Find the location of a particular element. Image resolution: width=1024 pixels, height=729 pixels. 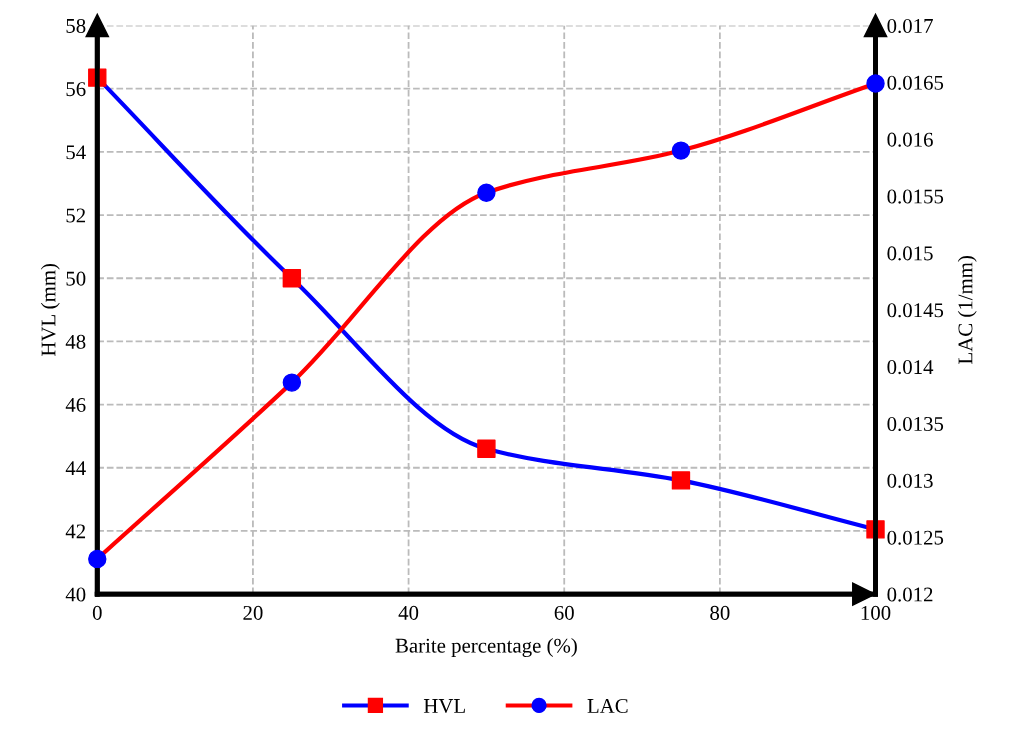

y-tick-label: 52 is located at coordinates (76, 215).